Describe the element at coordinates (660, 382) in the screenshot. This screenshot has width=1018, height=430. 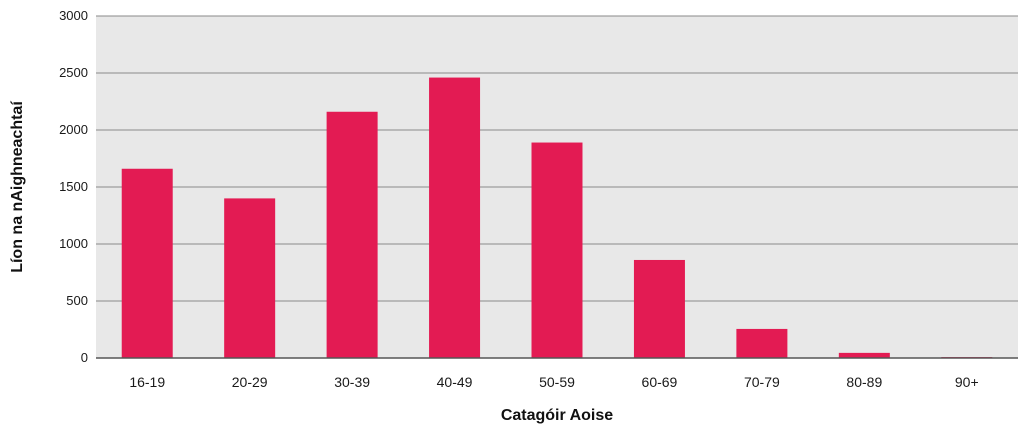
I see `x-tick-label: 60-69` at that location.